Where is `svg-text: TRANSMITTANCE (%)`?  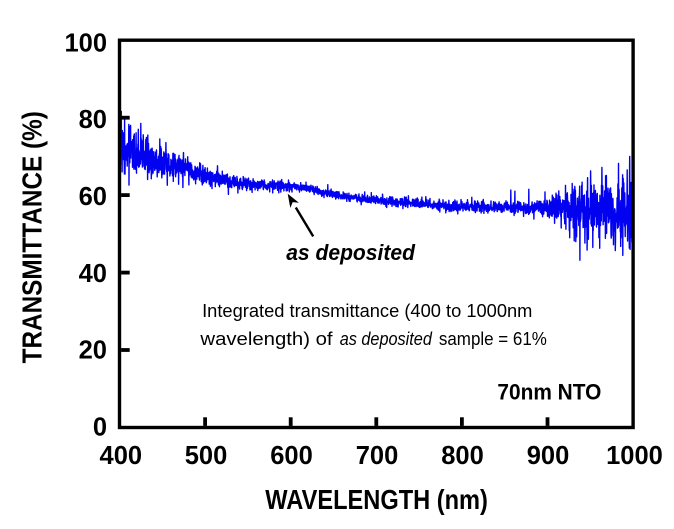
svg-text: TRANSMITTANCE (%) is located at coordinates (32, 237).